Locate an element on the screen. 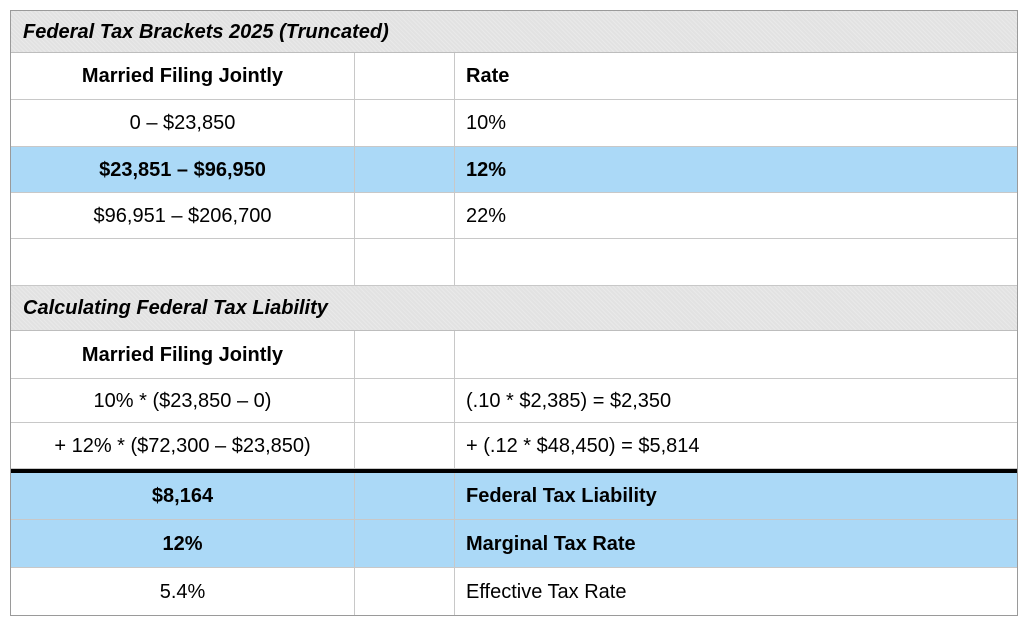 Image resolution: width=1024 pixels, height=618 pixels. bracket-rate-cell: 22% is located at coordinates (736, 216).